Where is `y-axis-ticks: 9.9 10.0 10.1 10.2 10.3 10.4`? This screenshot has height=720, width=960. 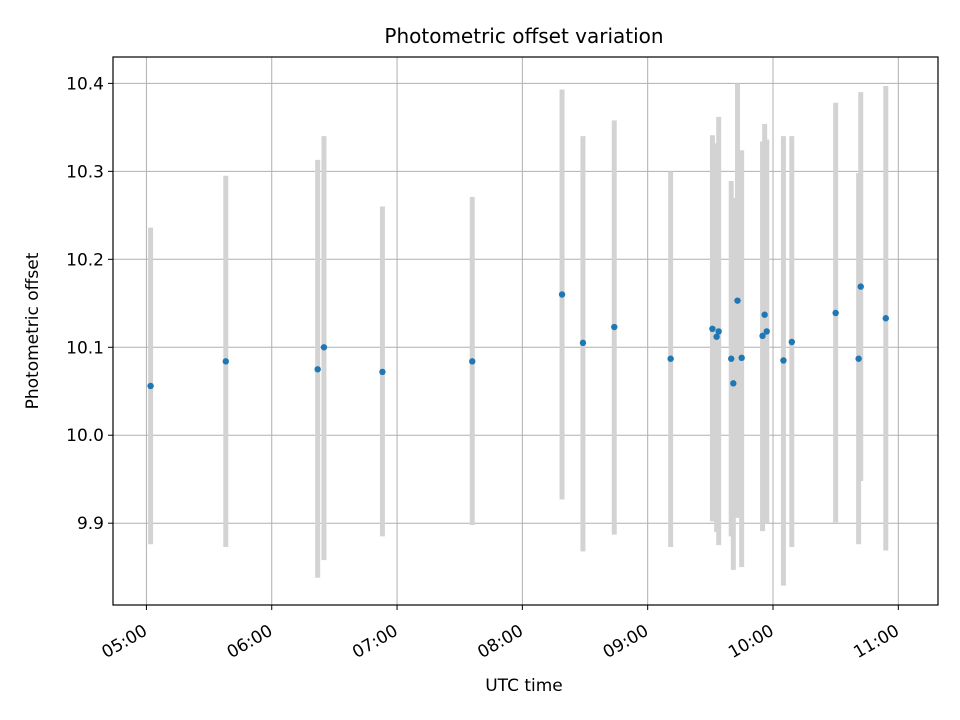
y-axis-ticks: 9.9 10.0 10.1 10.2 10.3 10.4 is located at coordinates (89, 304).